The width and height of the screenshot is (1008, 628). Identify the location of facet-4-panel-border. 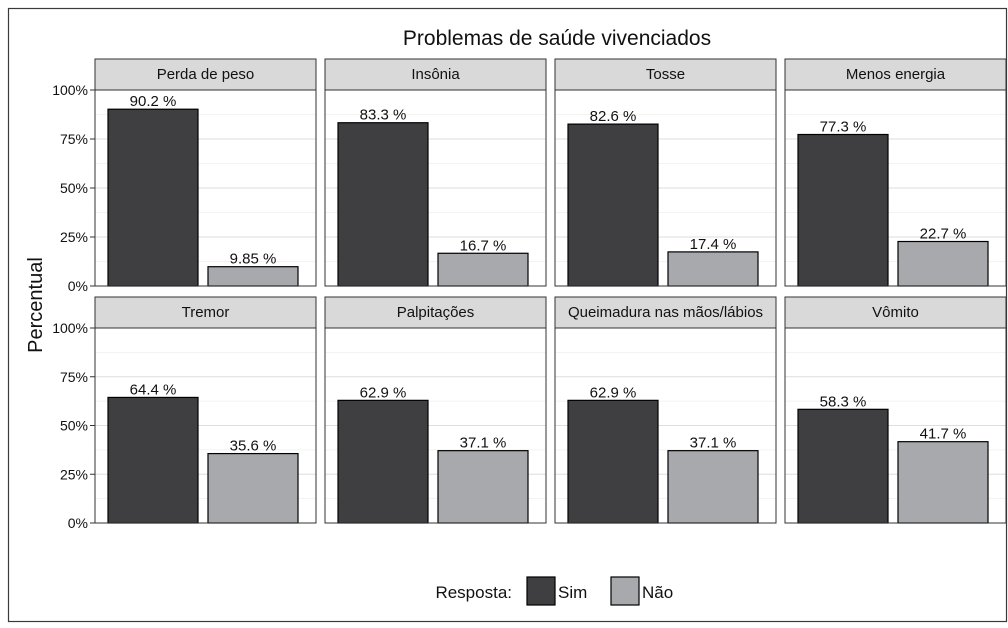
(895, 188).